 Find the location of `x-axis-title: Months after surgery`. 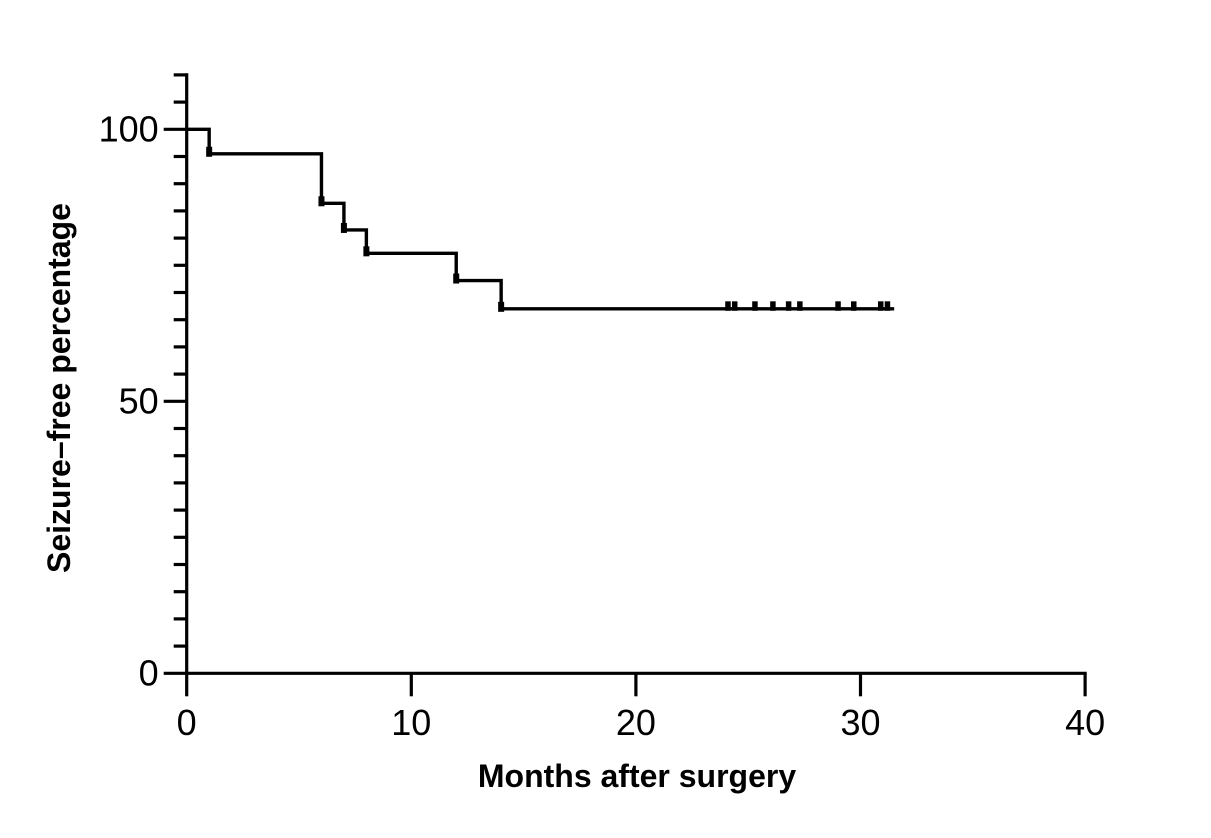

x-axis-title: Months after surgery is located at coordinates (637, 776).